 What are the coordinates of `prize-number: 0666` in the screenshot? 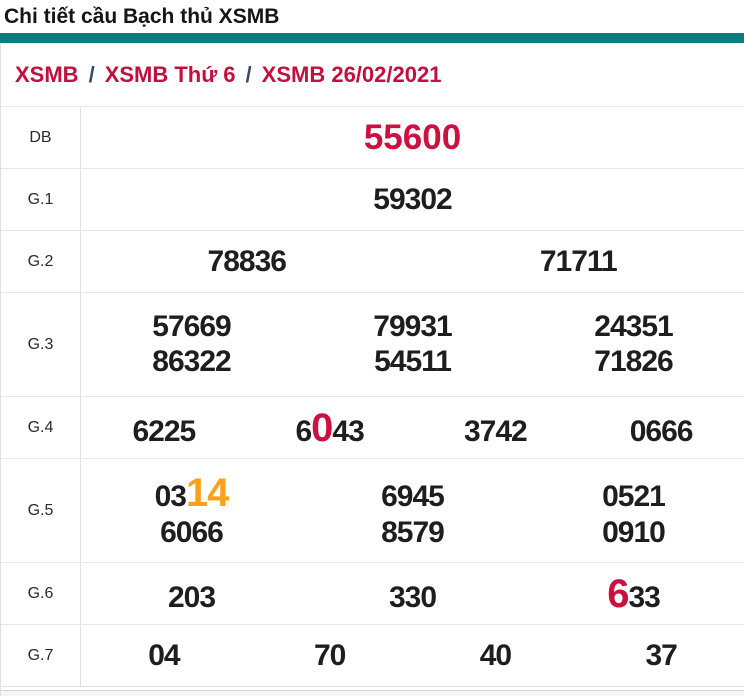 It's located at (661, 431).